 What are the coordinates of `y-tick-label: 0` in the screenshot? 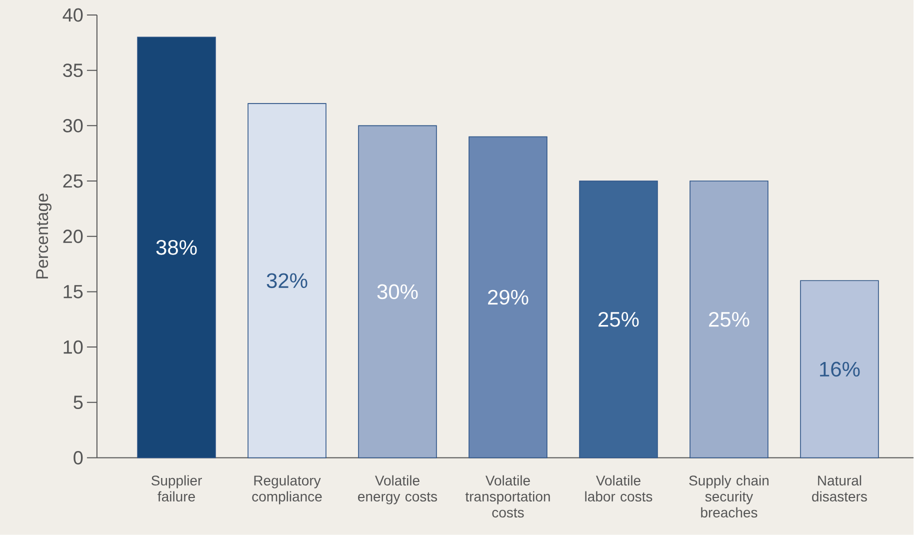 It's located at (78, 458).